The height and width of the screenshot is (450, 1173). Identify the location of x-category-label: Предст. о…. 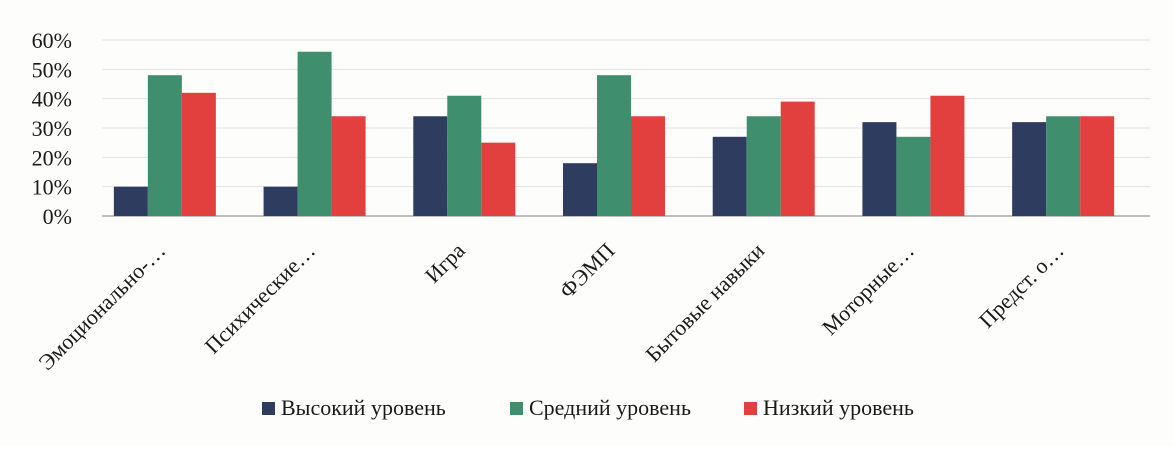
(1021, 285).